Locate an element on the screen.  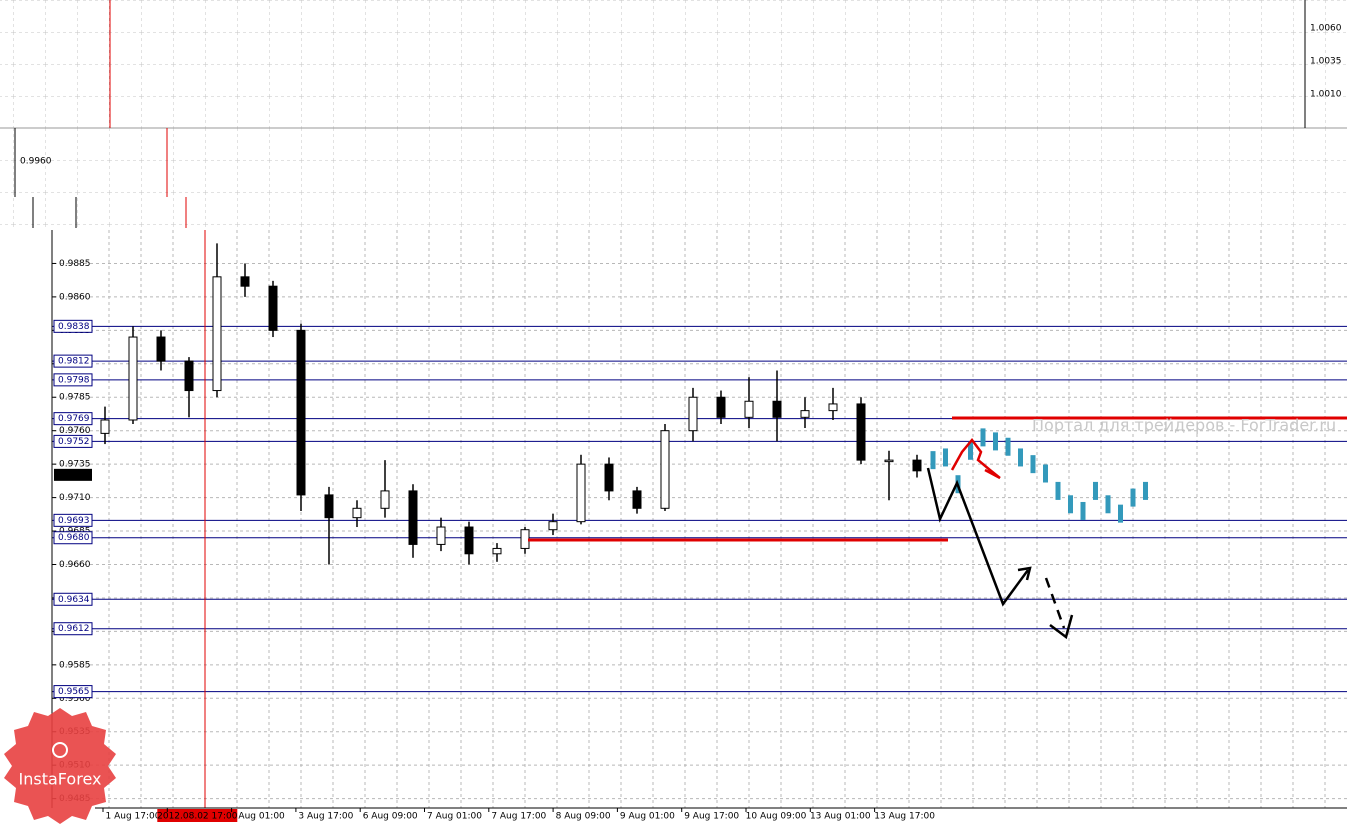
red-forecast-path is located at coordinates (975, 458).